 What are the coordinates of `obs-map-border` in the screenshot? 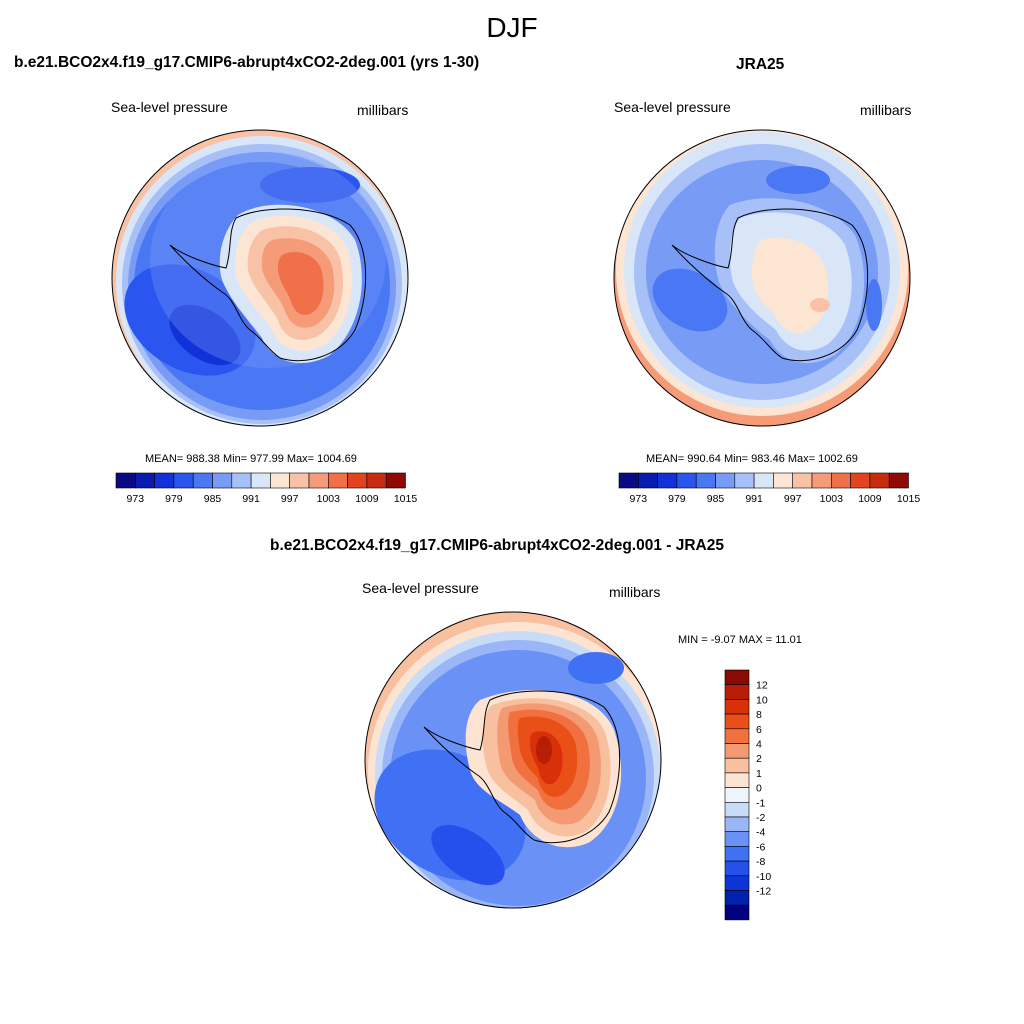 It's located at (762, 278).